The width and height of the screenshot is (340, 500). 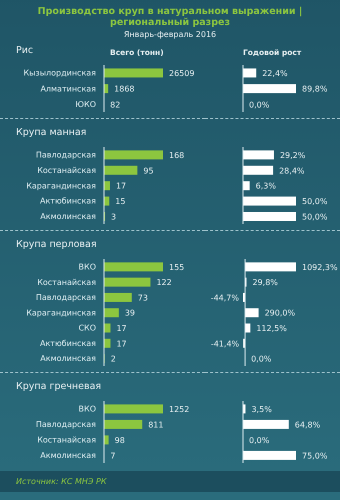 What do you see at coordinates (119, 440) in the screenshot?
I see `data-label: 98` at bounding box center [119, 440].